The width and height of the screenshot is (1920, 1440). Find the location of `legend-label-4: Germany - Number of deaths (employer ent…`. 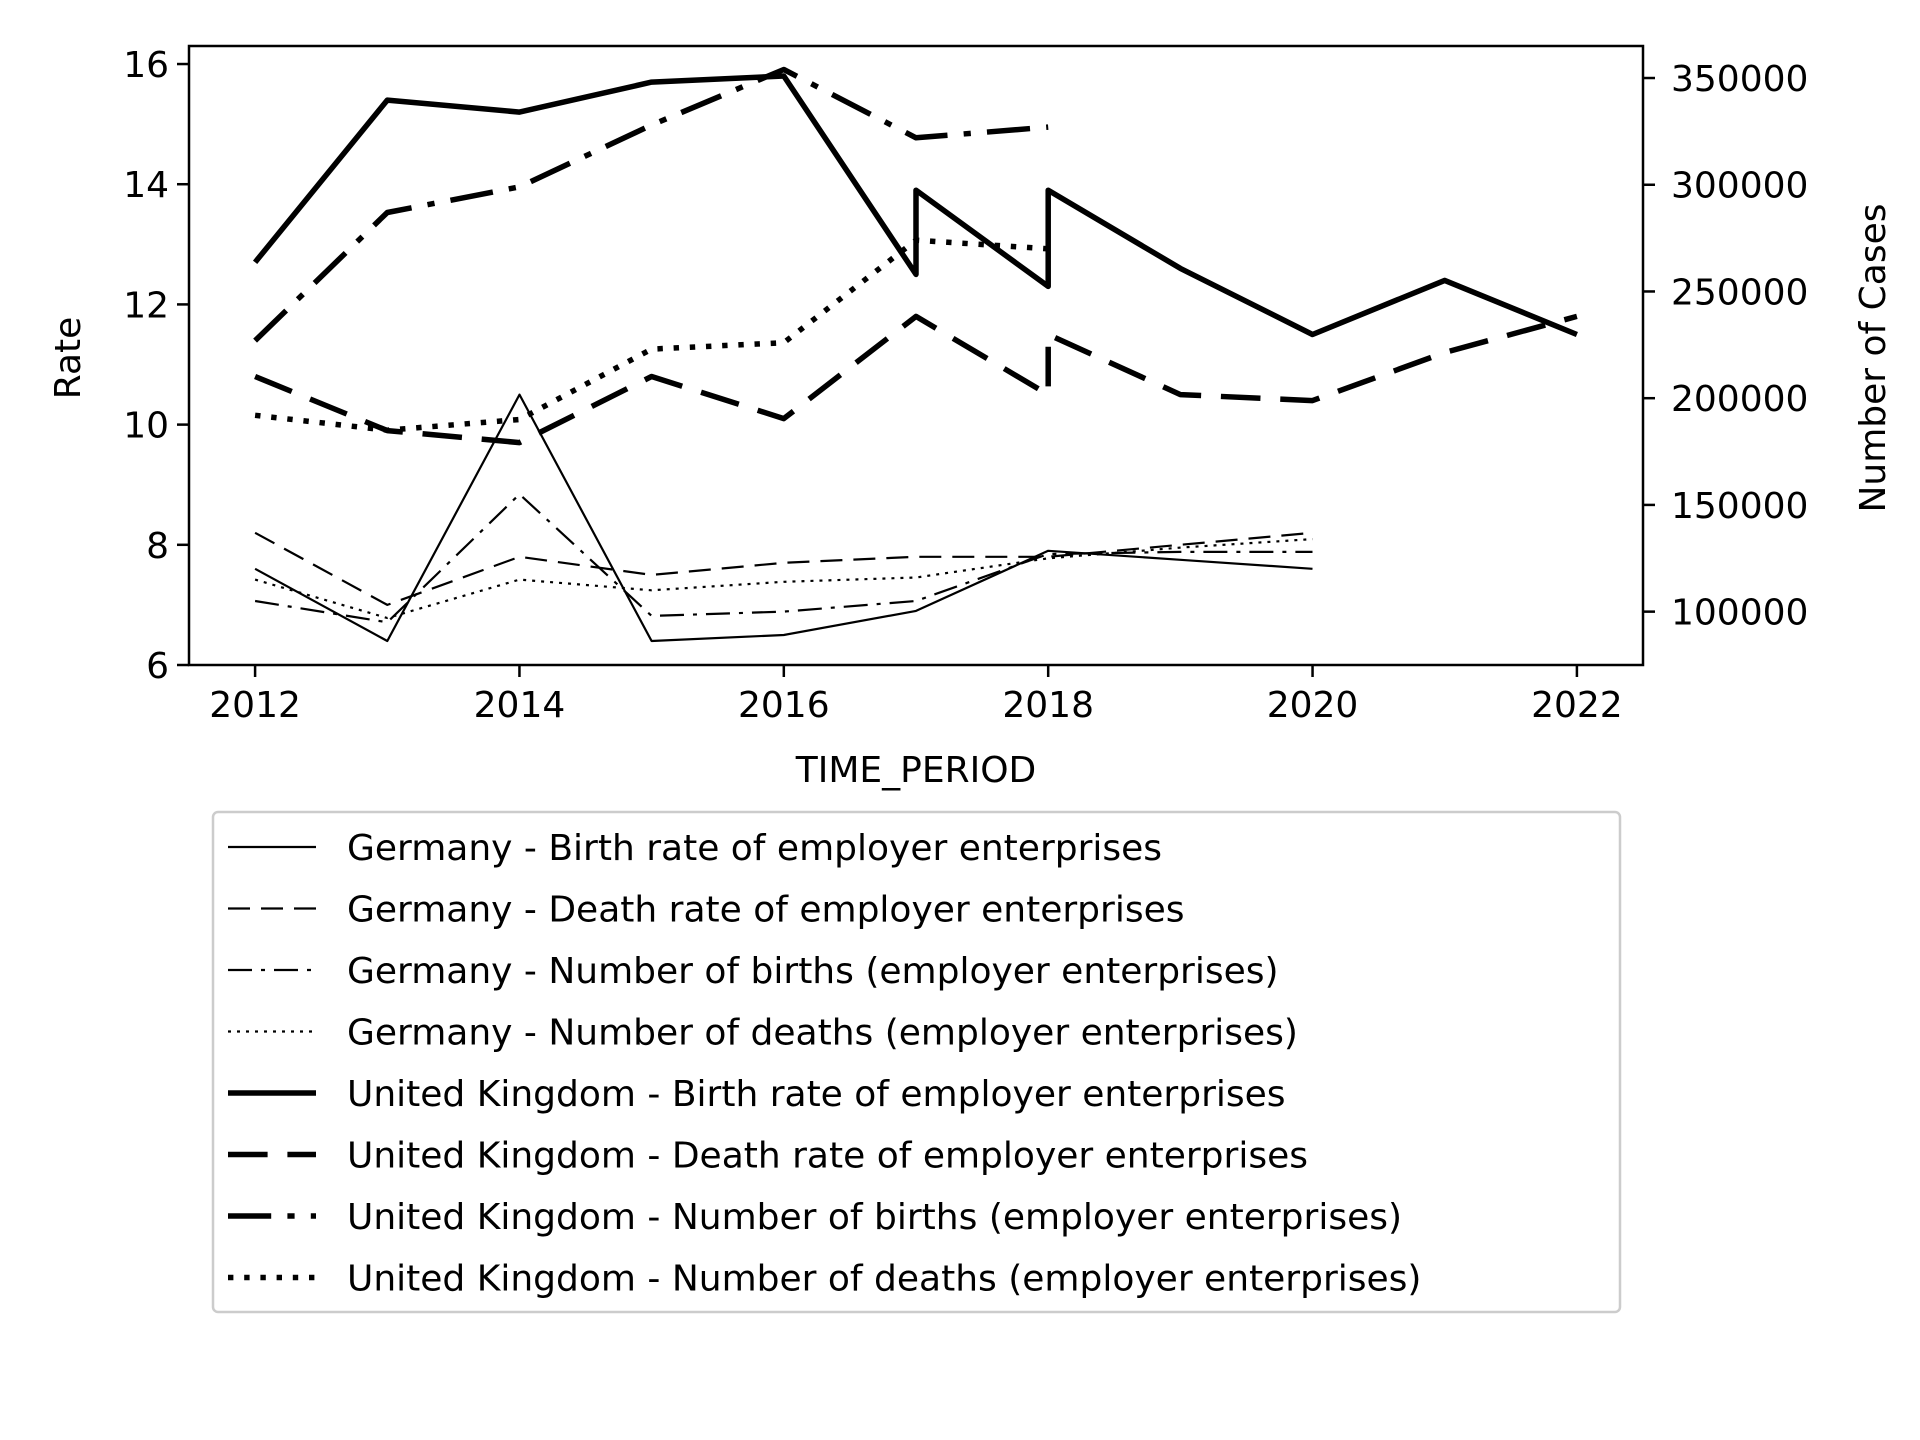

legend-label-4: Germany - Number of deaths (employer ent… is located at coordinates (822, 1033).